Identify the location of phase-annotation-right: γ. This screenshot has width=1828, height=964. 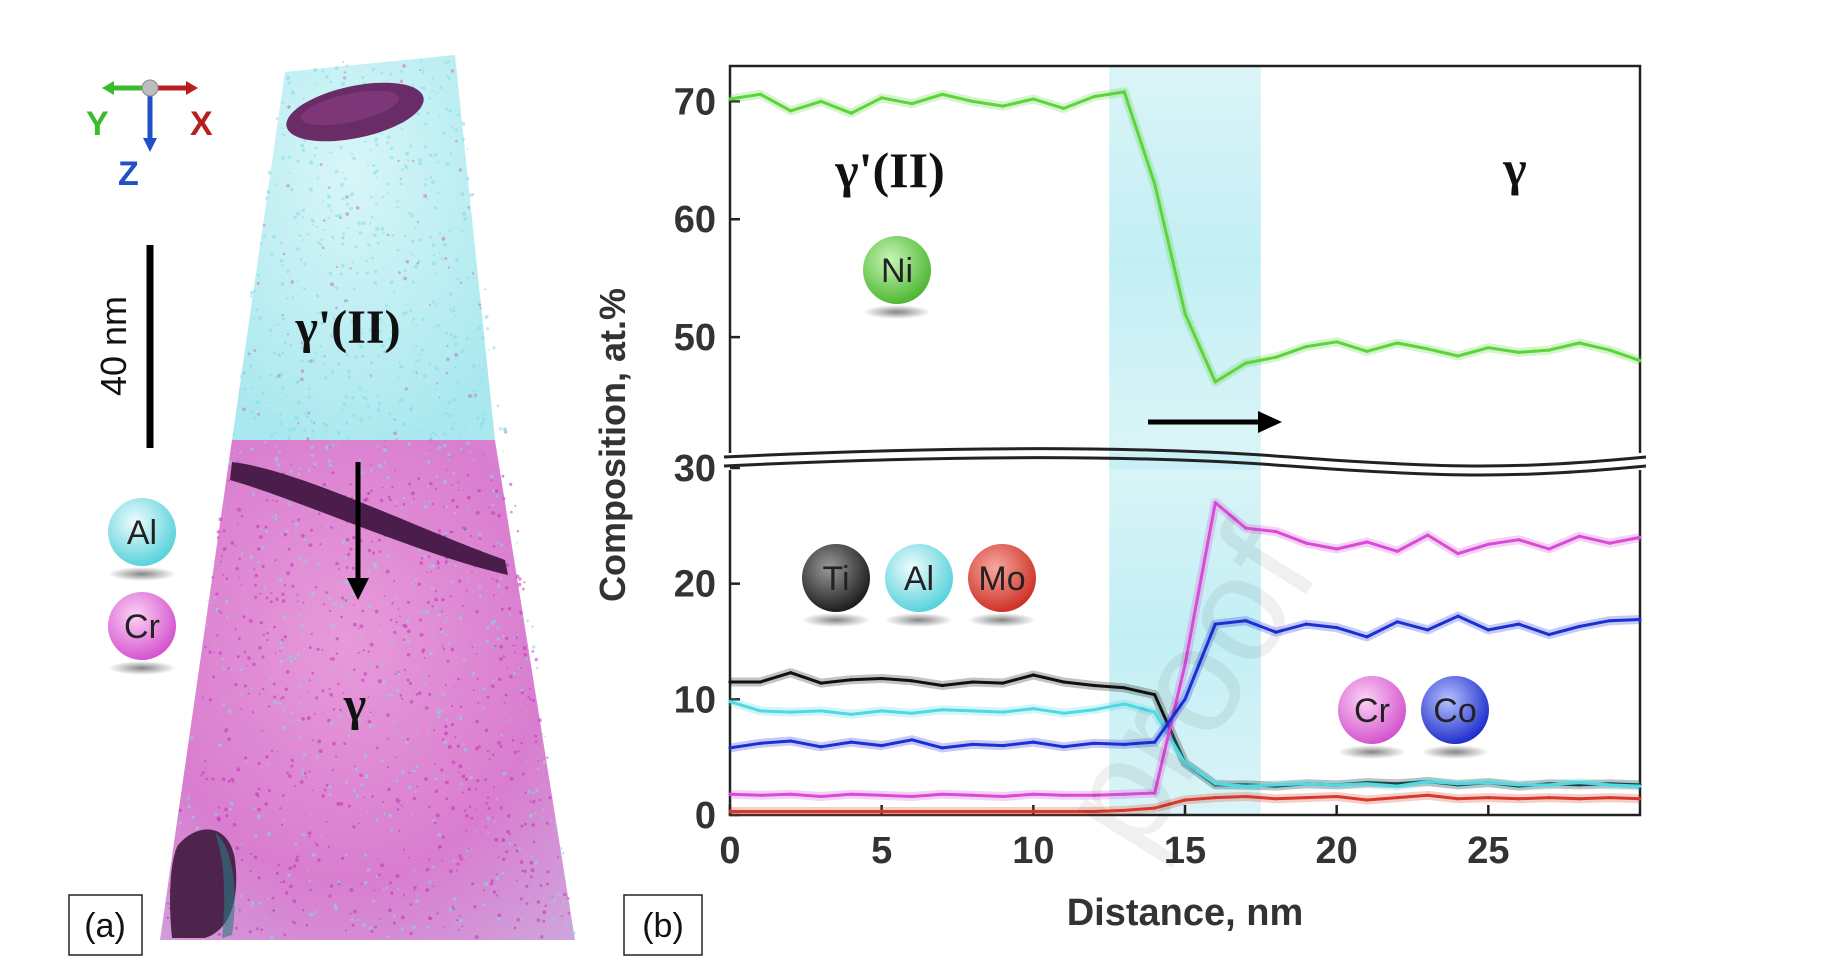
(1514, 168).